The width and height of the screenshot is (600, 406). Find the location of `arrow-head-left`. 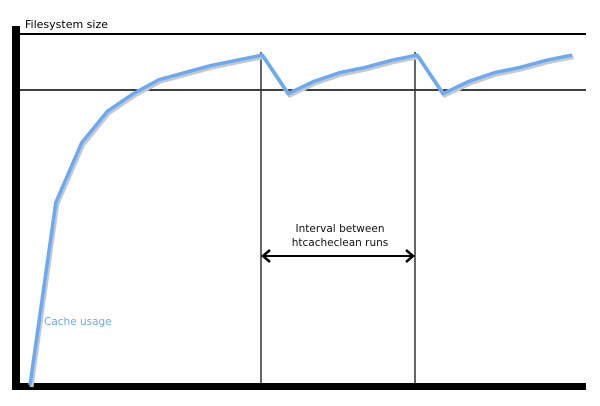

arrow-head-left is located at coordinates (266, 256).